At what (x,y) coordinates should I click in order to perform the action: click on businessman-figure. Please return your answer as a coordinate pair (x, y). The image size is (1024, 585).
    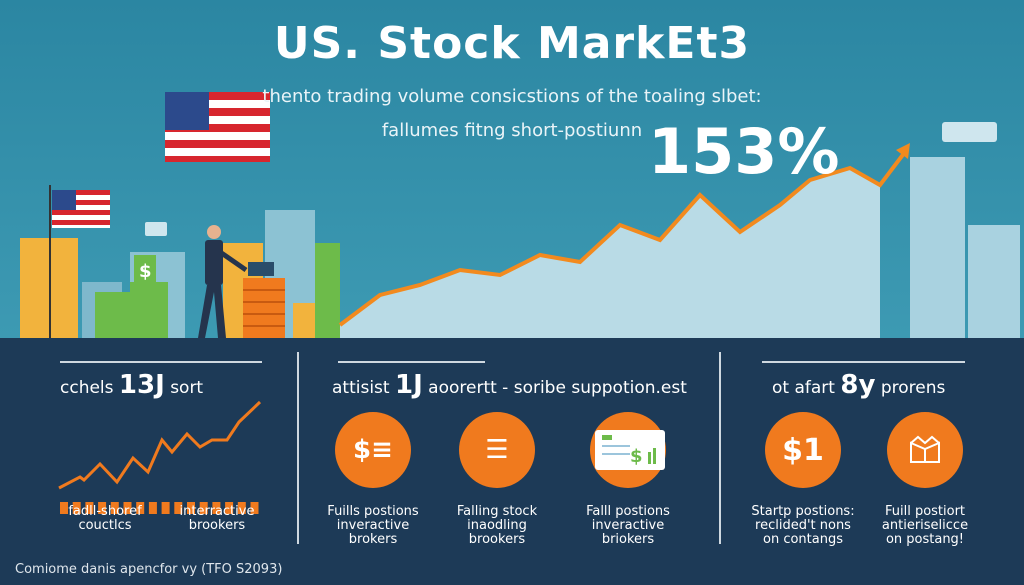
    Looking at the image, I should click on (223, 281).